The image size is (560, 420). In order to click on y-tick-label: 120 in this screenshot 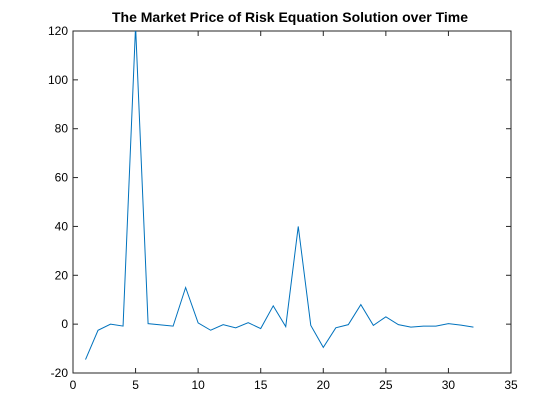, I will do `click(58, 31)`.